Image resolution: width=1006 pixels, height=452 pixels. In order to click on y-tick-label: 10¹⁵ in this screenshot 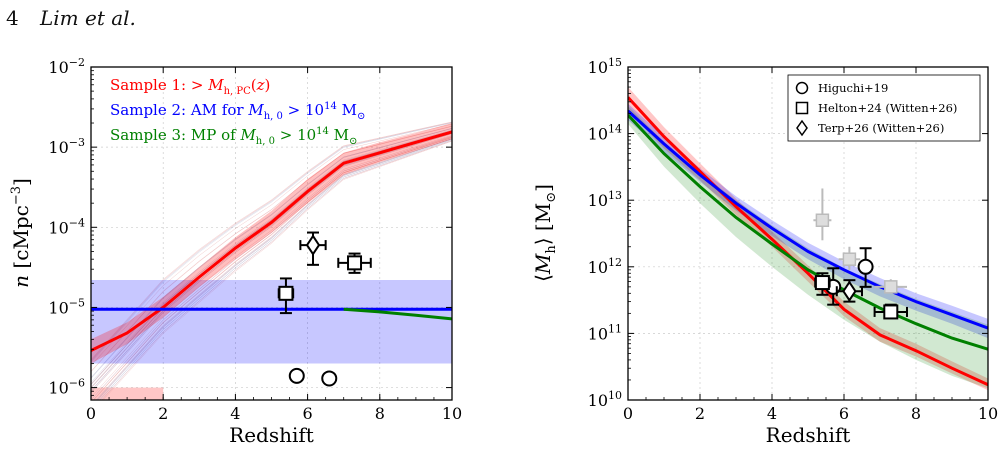, I will do `click(605, 66)`.